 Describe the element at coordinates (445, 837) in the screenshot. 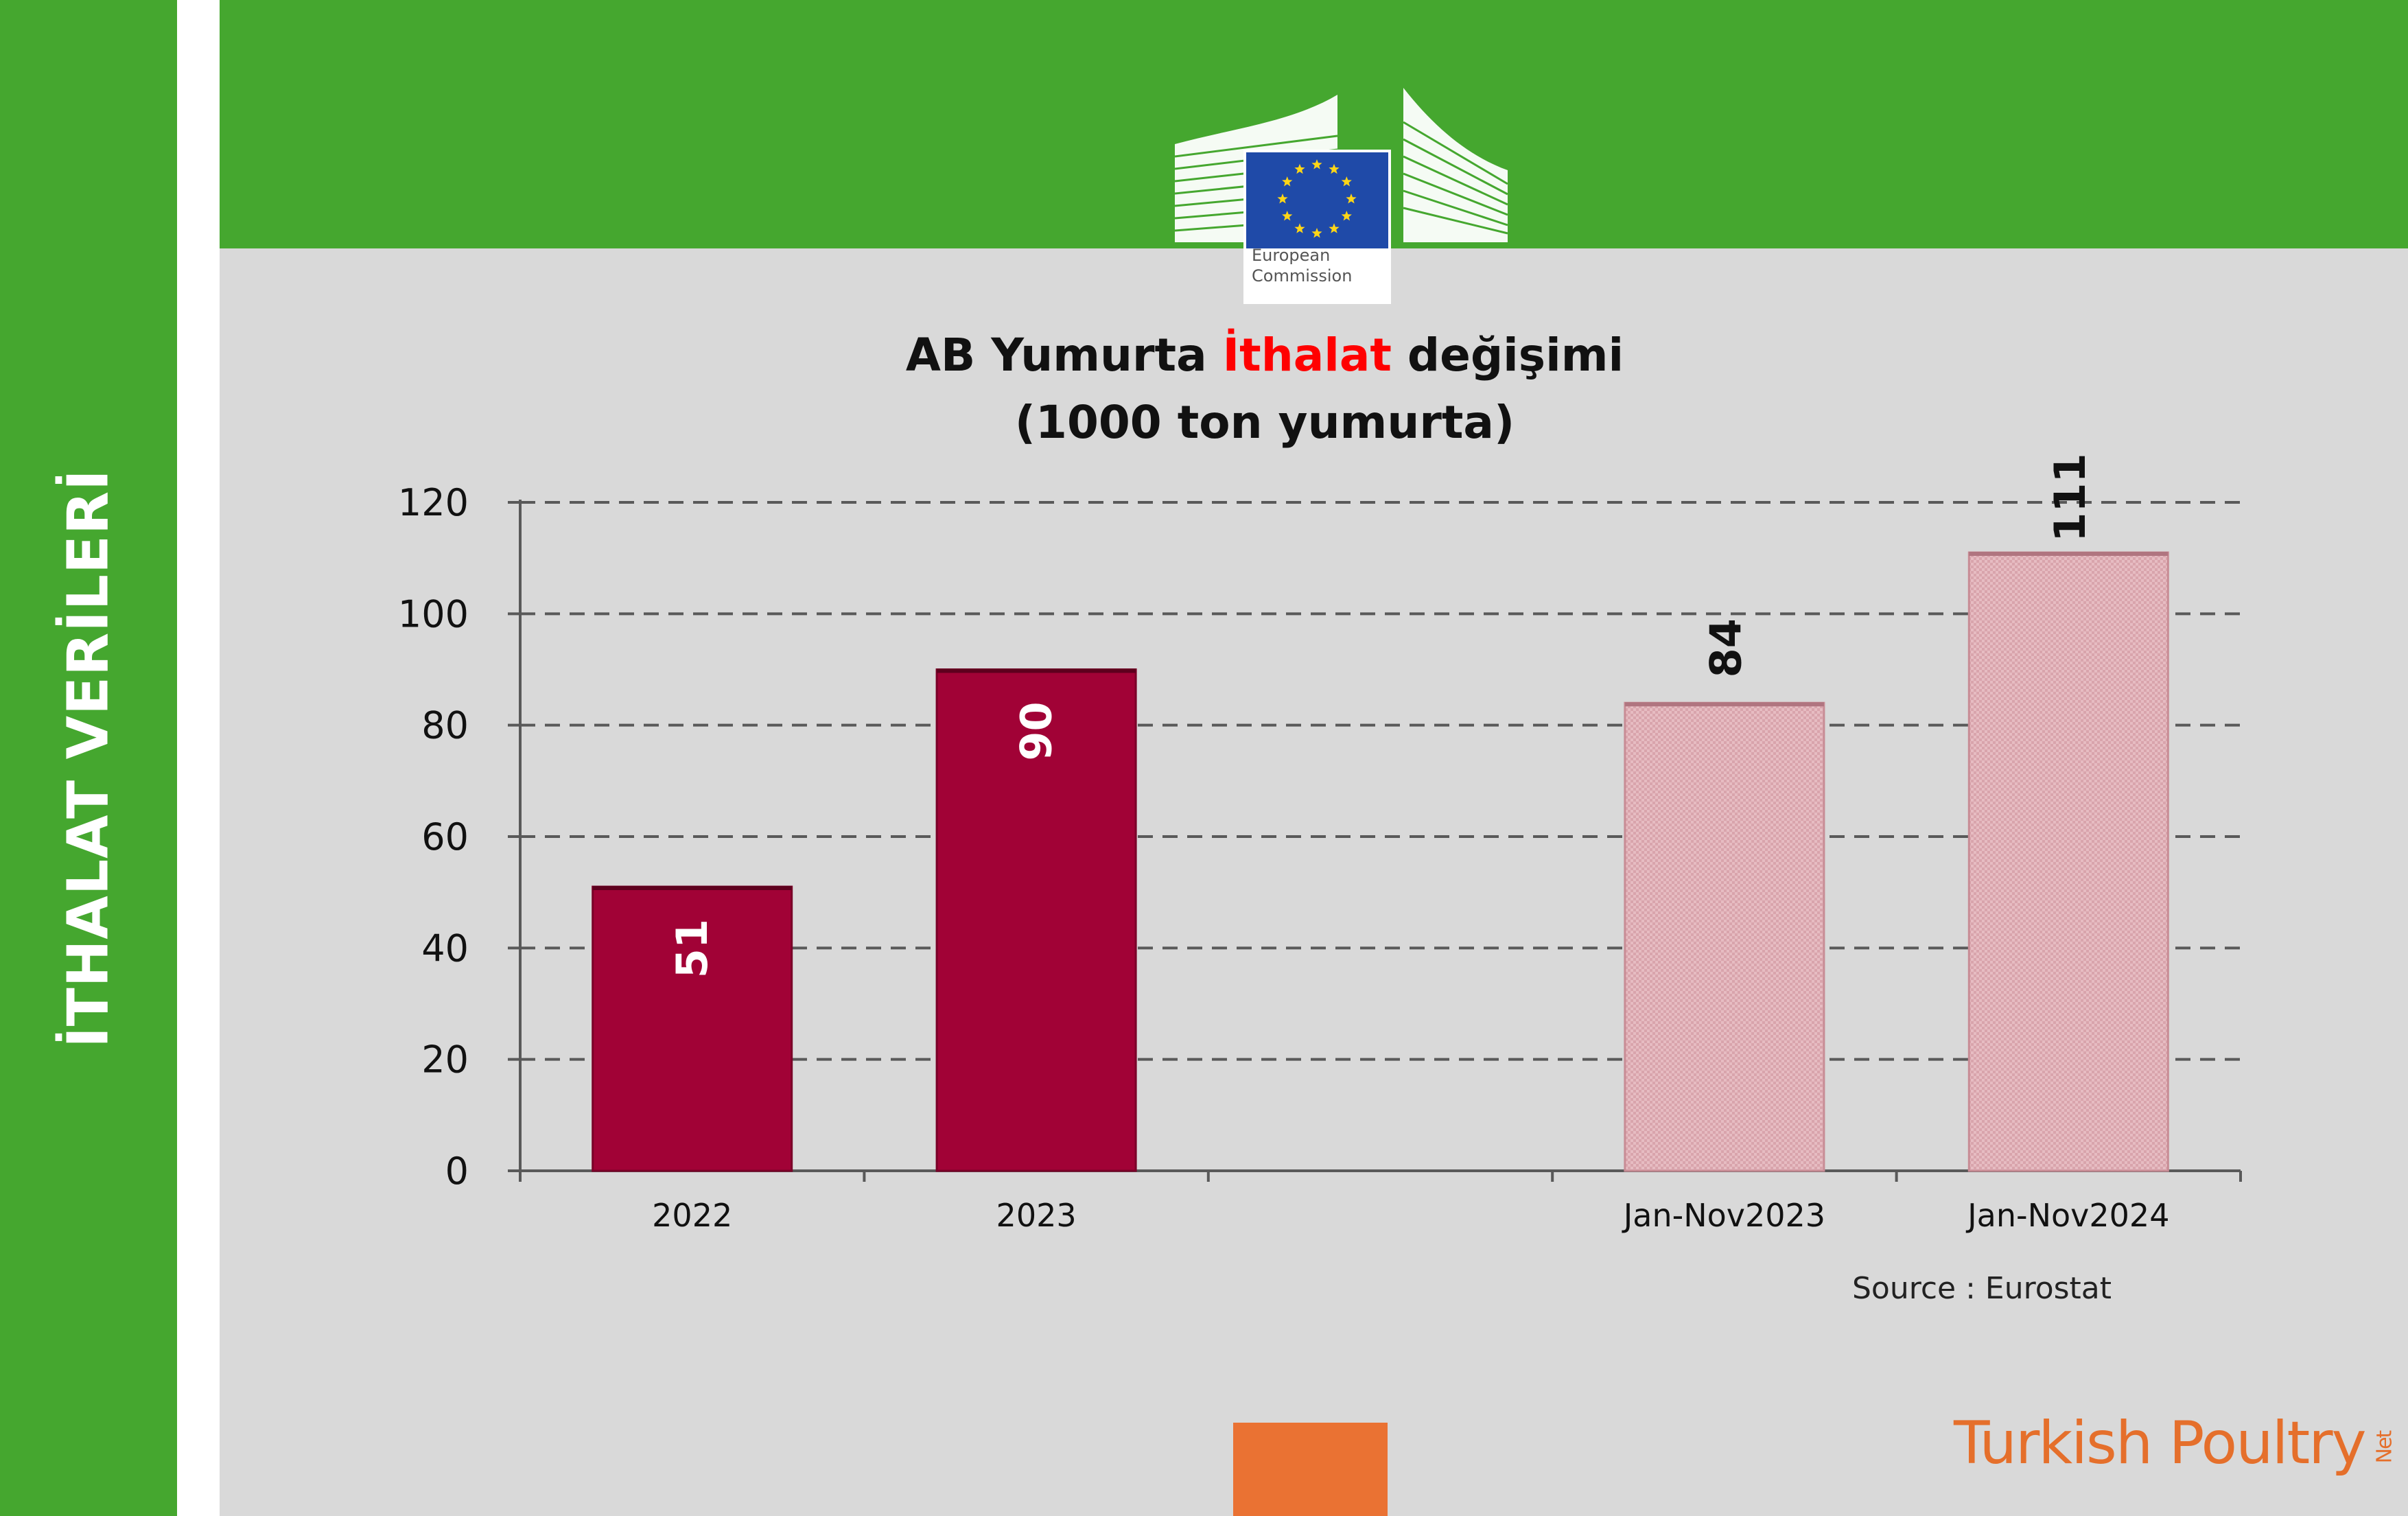

I see `y-tick-label: 60` at that location.